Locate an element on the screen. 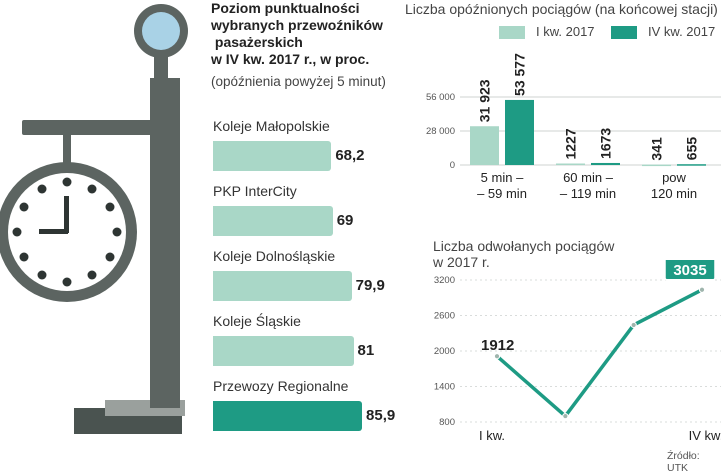 The height and width of the screenshot is (474, 721). delays-category-label: – 119 min is located at coordinates (588, 193).